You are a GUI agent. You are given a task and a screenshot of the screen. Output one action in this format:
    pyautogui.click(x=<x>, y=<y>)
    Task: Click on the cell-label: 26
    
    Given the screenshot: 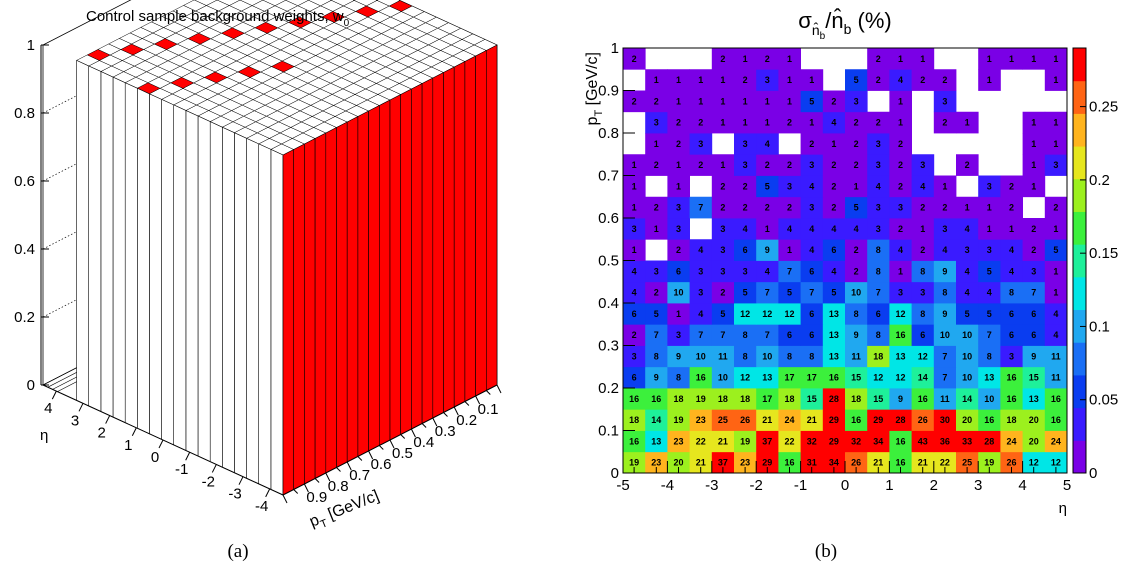 What is the action you would take?
    pyautogui.click(x=856, y=463)
    